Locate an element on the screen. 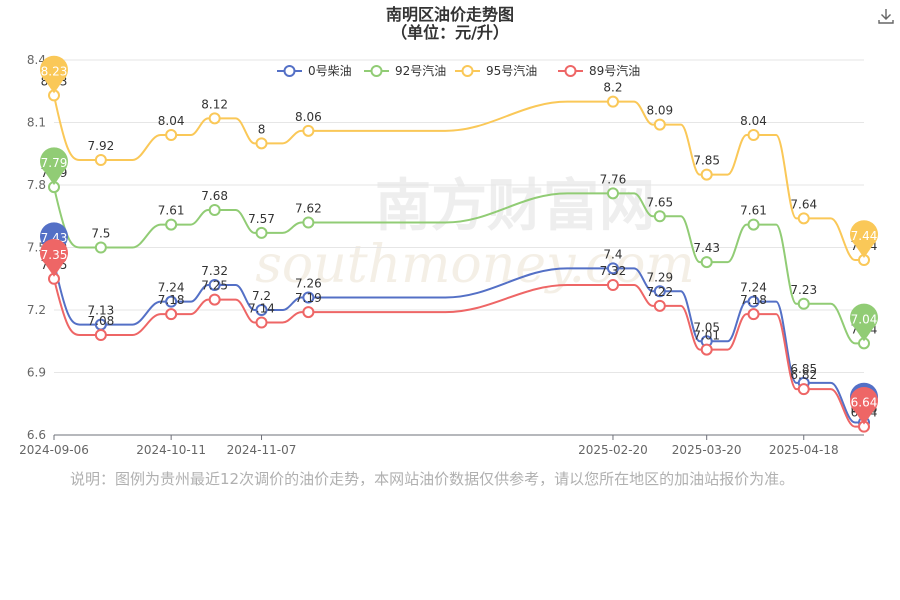  data-label: 7.18 is located at coordinates (171, 300).